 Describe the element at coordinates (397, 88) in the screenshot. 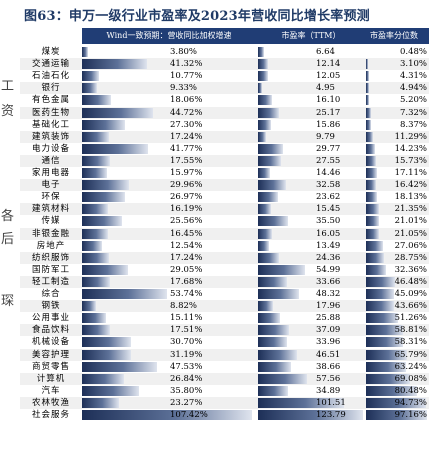

I see `pct-cell: 4.94%` at that location.